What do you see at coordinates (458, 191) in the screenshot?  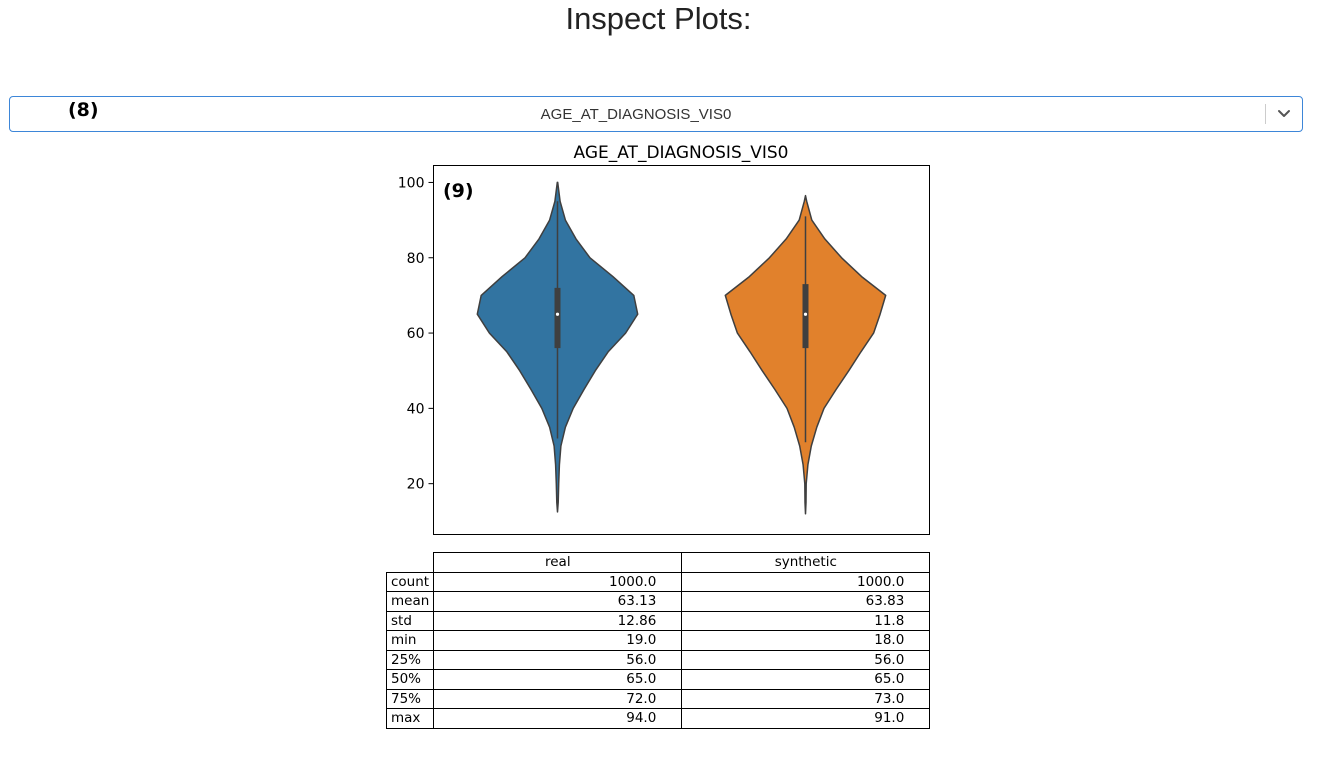 I see `plot-marker-label: (9)` at bounding box center [458, 191].